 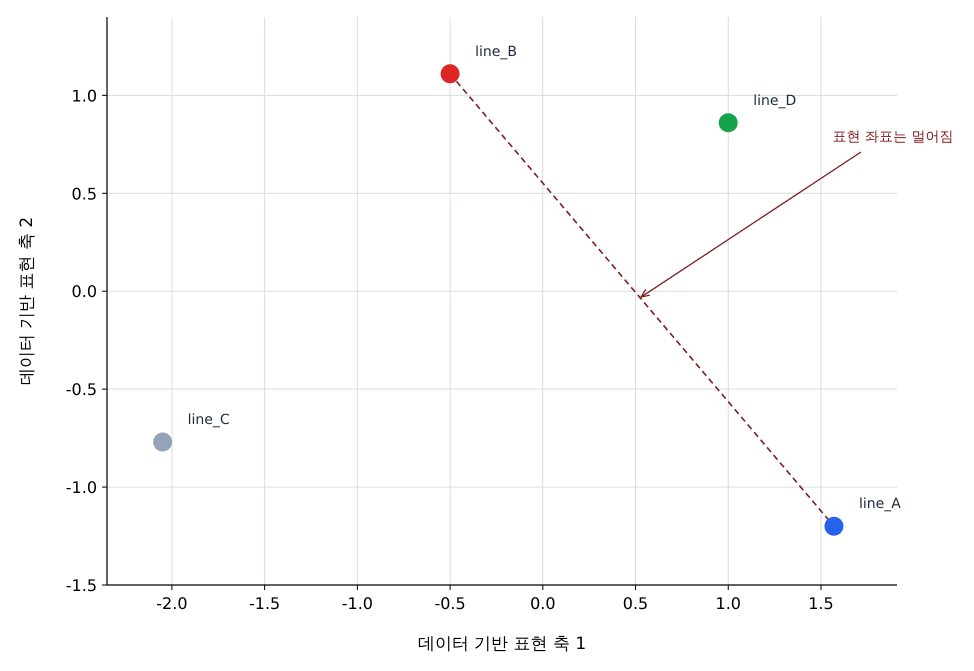 What do you see at coordinates (81, 585) in the screenshot?
I see `y-tick-label: -1.5` at bounding box center [81, 585].